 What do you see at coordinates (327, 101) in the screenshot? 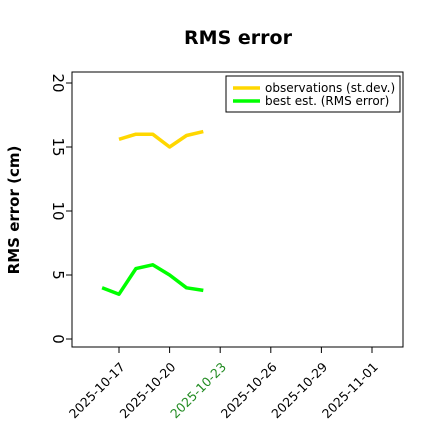
I see `legend-label: best est. (RMS error)` at bounding box center [327, 101].